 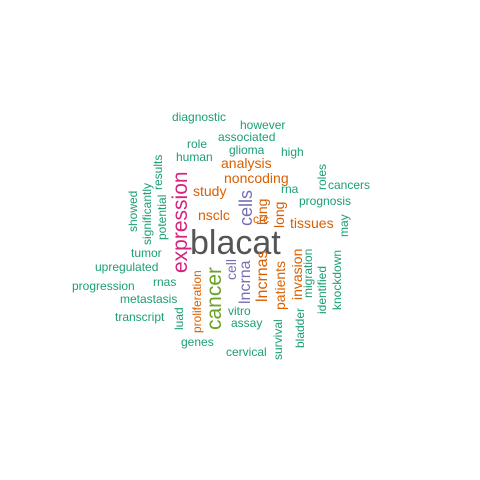 What do you see at coordinates (103, 286) in the screenshot?
I see `word-progression: progression` at bounding box center [103, 286].